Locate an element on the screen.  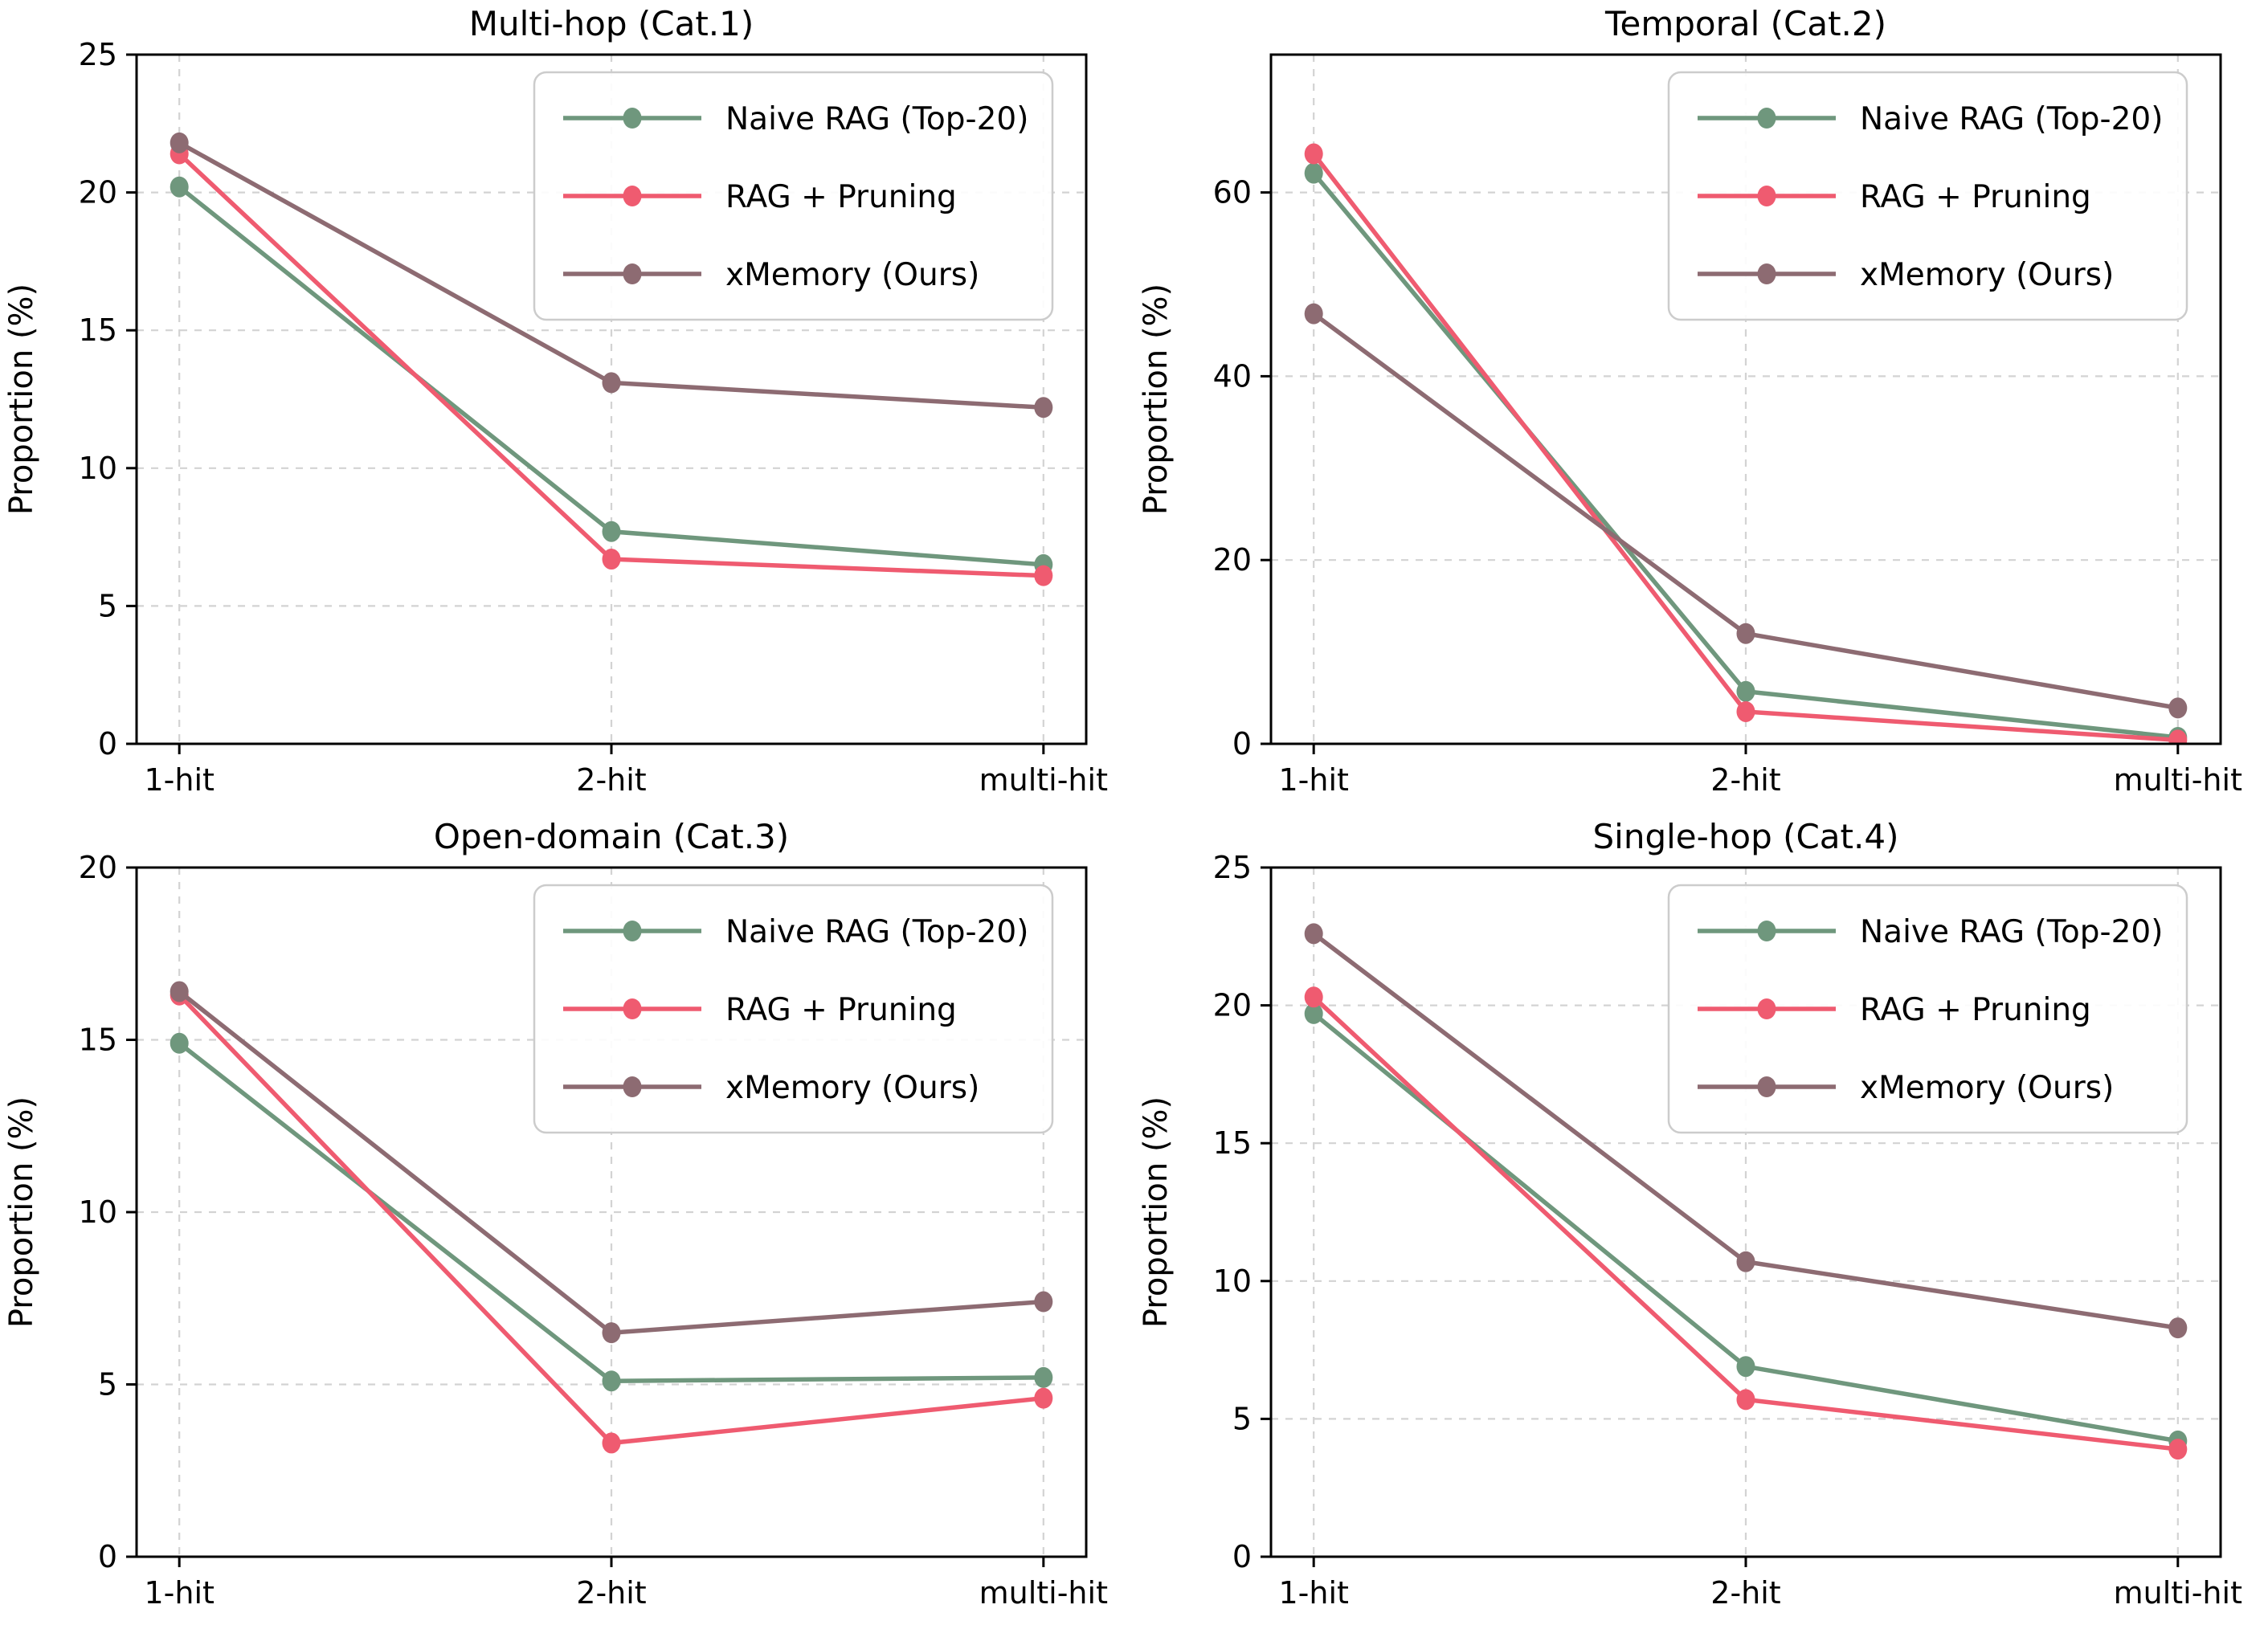
chart-title: Single-hop (Cat.4) is located at coordinates (1745, 837).